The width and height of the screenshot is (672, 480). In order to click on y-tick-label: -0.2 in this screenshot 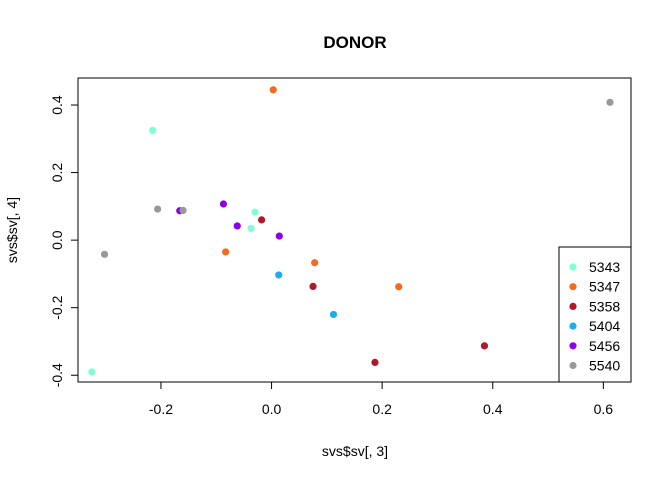, I will do `click(57, 307)`.